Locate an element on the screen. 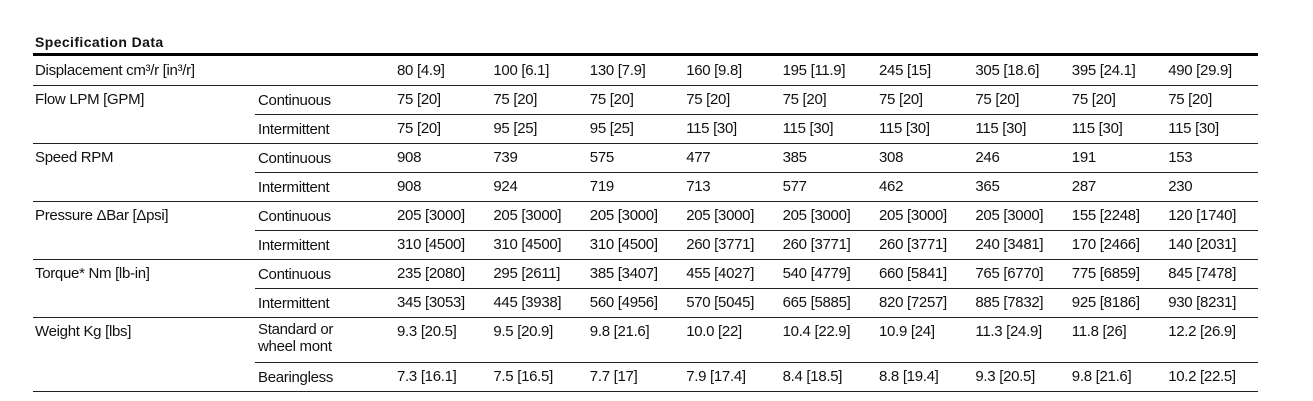 Image resolution: width=1313 pixels, height=401 pixels. cell: 885 [7832] is located at coordinates (1009, 302).